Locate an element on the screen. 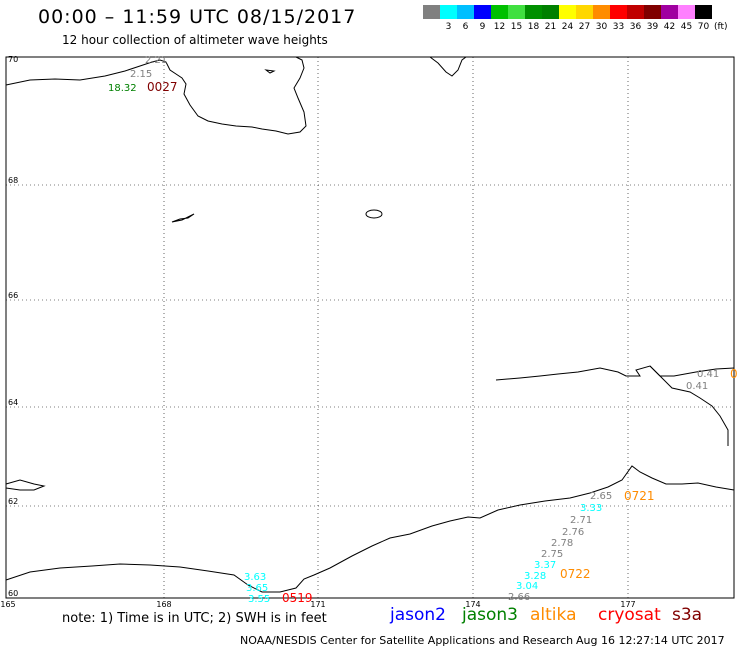 The image size is (740, 650). island-small-west is located at coordinates (183, 218).